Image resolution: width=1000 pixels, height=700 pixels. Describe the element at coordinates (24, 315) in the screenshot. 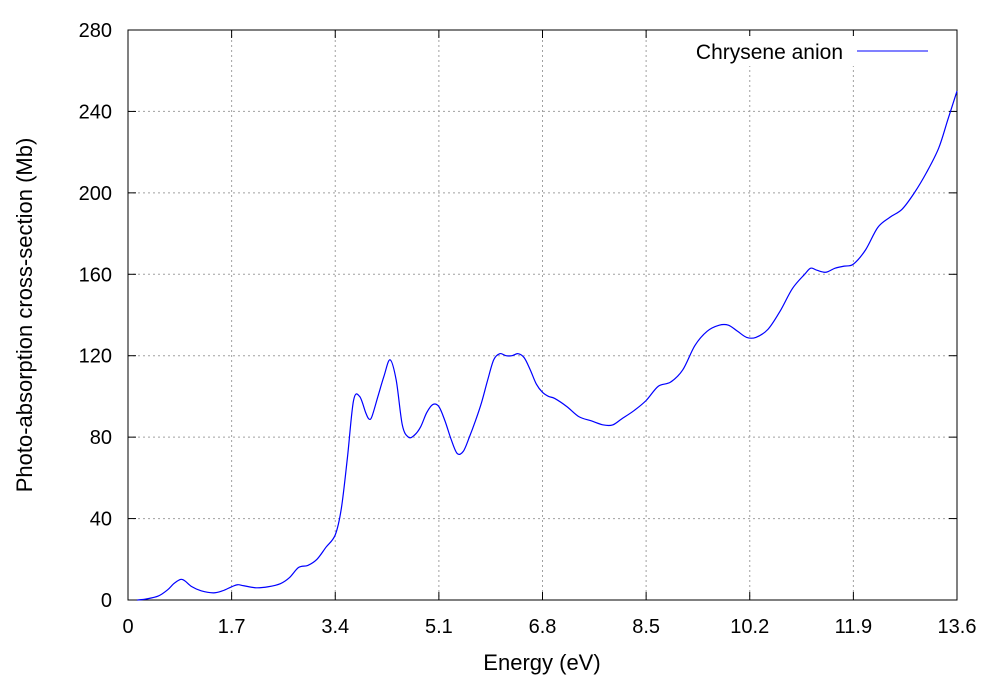

I see `y-axis-label: Photo-absorption cross-section (Mb)` at that location.